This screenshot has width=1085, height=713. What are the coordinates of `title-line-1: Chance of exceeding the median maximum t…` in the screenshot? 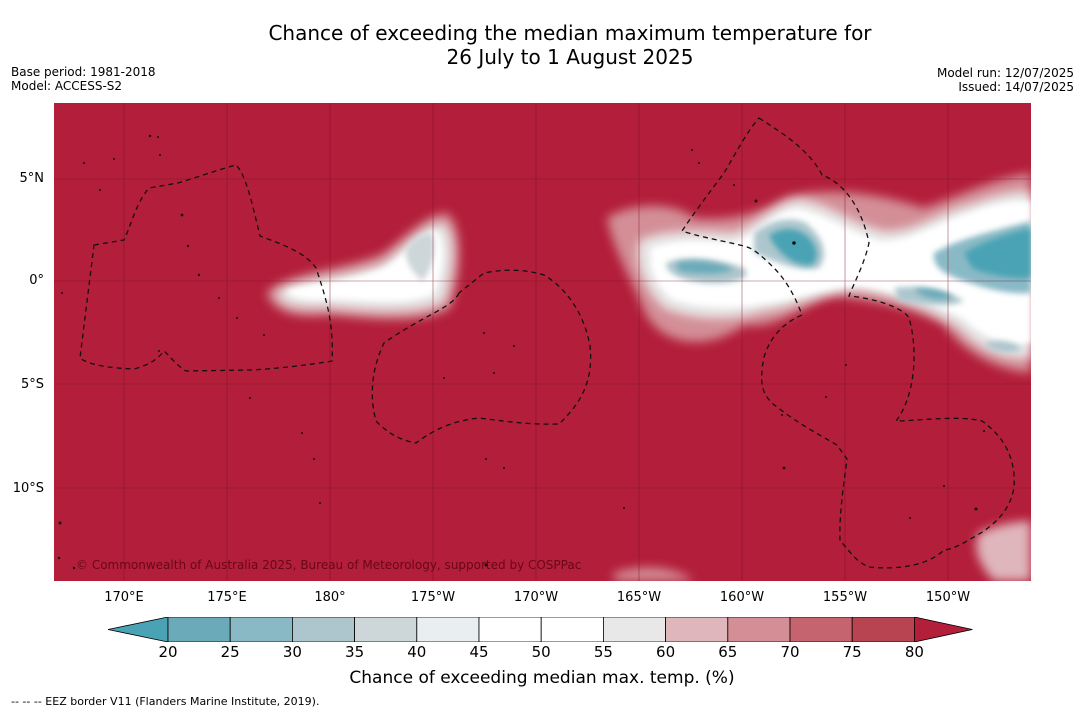 It's located at (570, 33).